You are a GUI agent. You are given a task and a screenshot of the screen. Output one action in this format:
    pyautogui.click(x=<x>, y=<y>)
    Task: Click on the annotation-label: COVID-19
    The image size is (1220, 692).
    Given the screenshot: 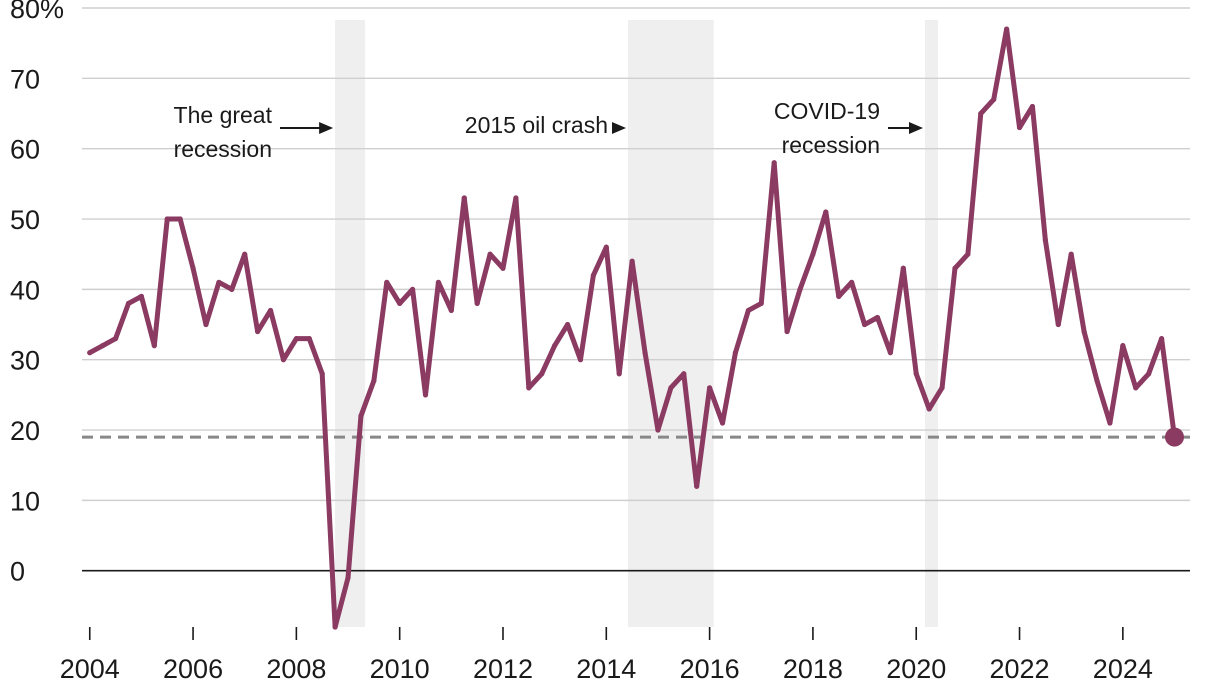 What is the action you would take?
    pyautogui.click(x=827, y=111)
    